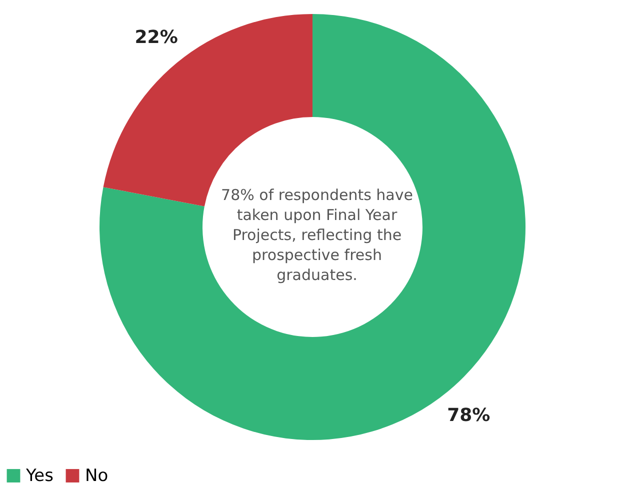  I want to click on legend-label: Yes, so click(39, 476).